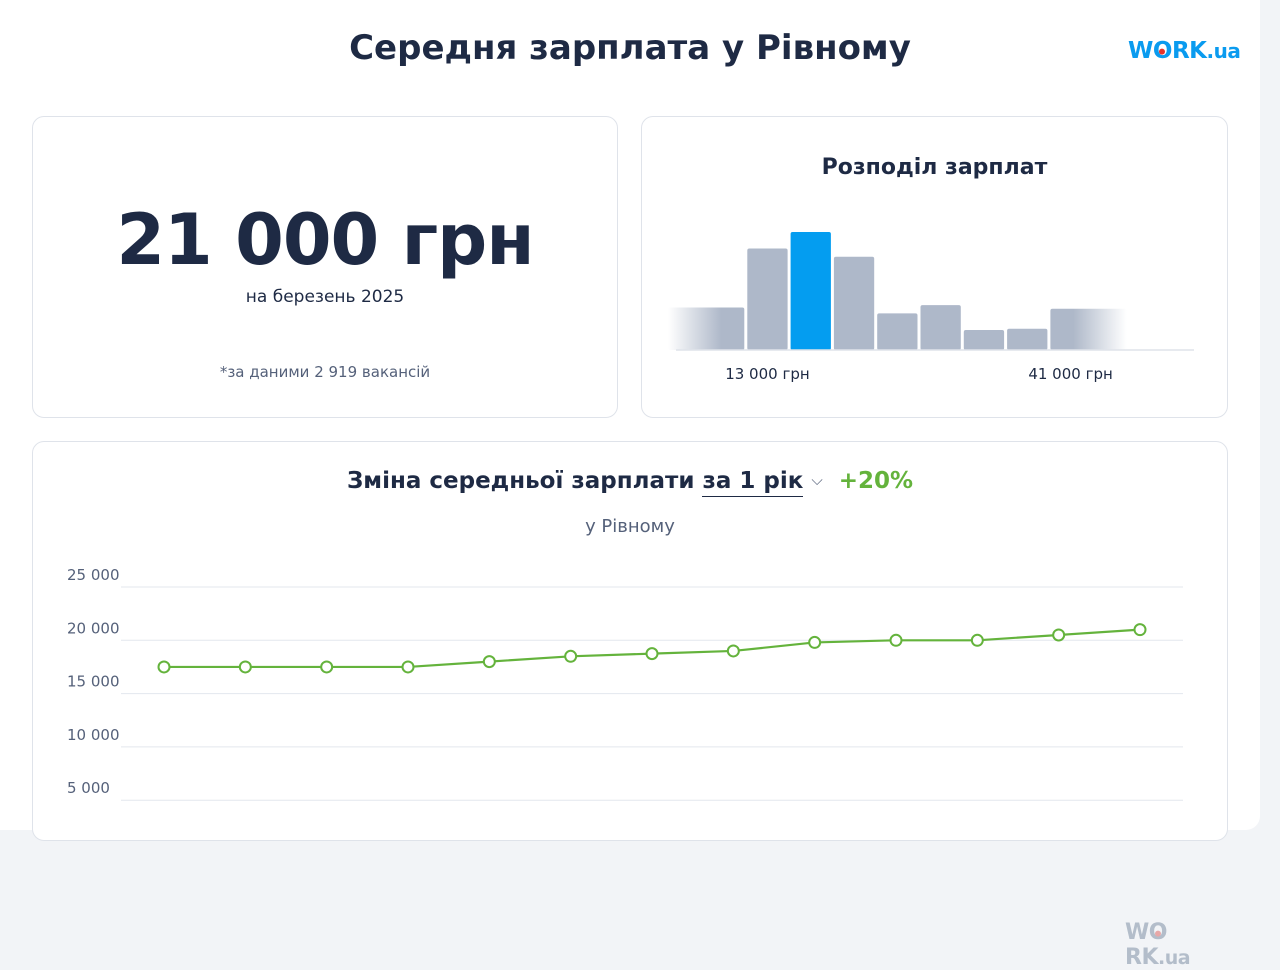  Describe the element at coordinates (630, 48) in the screenshot. I see `page-title: Середня зарплата у Рівному` at that location.